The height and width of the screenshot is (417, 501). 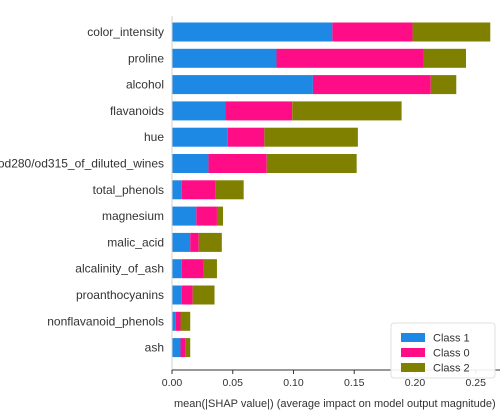 What do you see at coordinates (154, 137) in the screenshot?
I see `feature-label: hue` at bounding box center [154, 137].